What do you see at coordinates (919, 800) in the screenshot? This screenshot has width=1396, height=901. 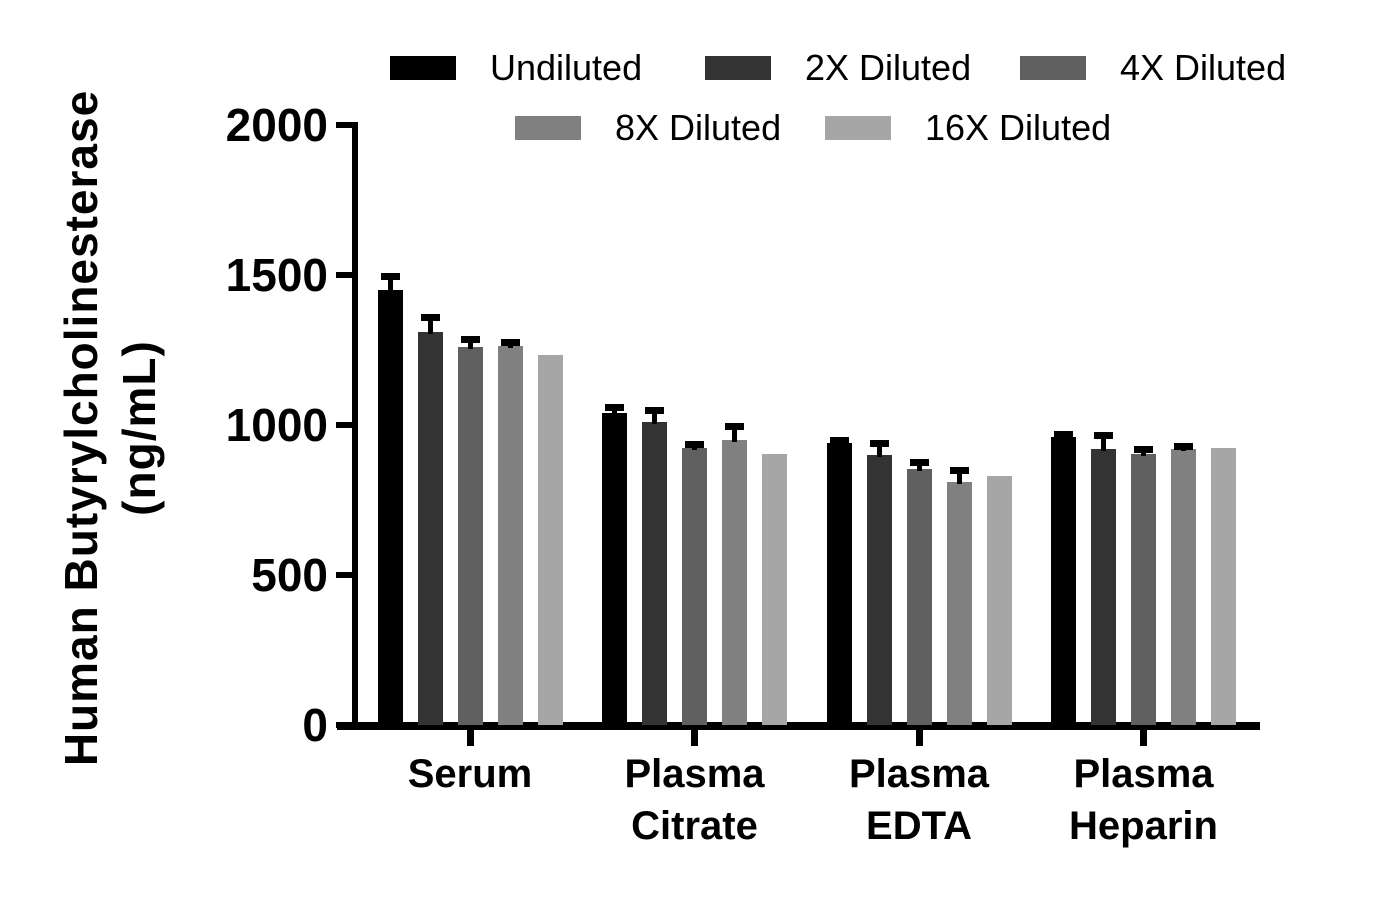 I see `category-label: Plasma EDTA` at bounding box center [919, 800].